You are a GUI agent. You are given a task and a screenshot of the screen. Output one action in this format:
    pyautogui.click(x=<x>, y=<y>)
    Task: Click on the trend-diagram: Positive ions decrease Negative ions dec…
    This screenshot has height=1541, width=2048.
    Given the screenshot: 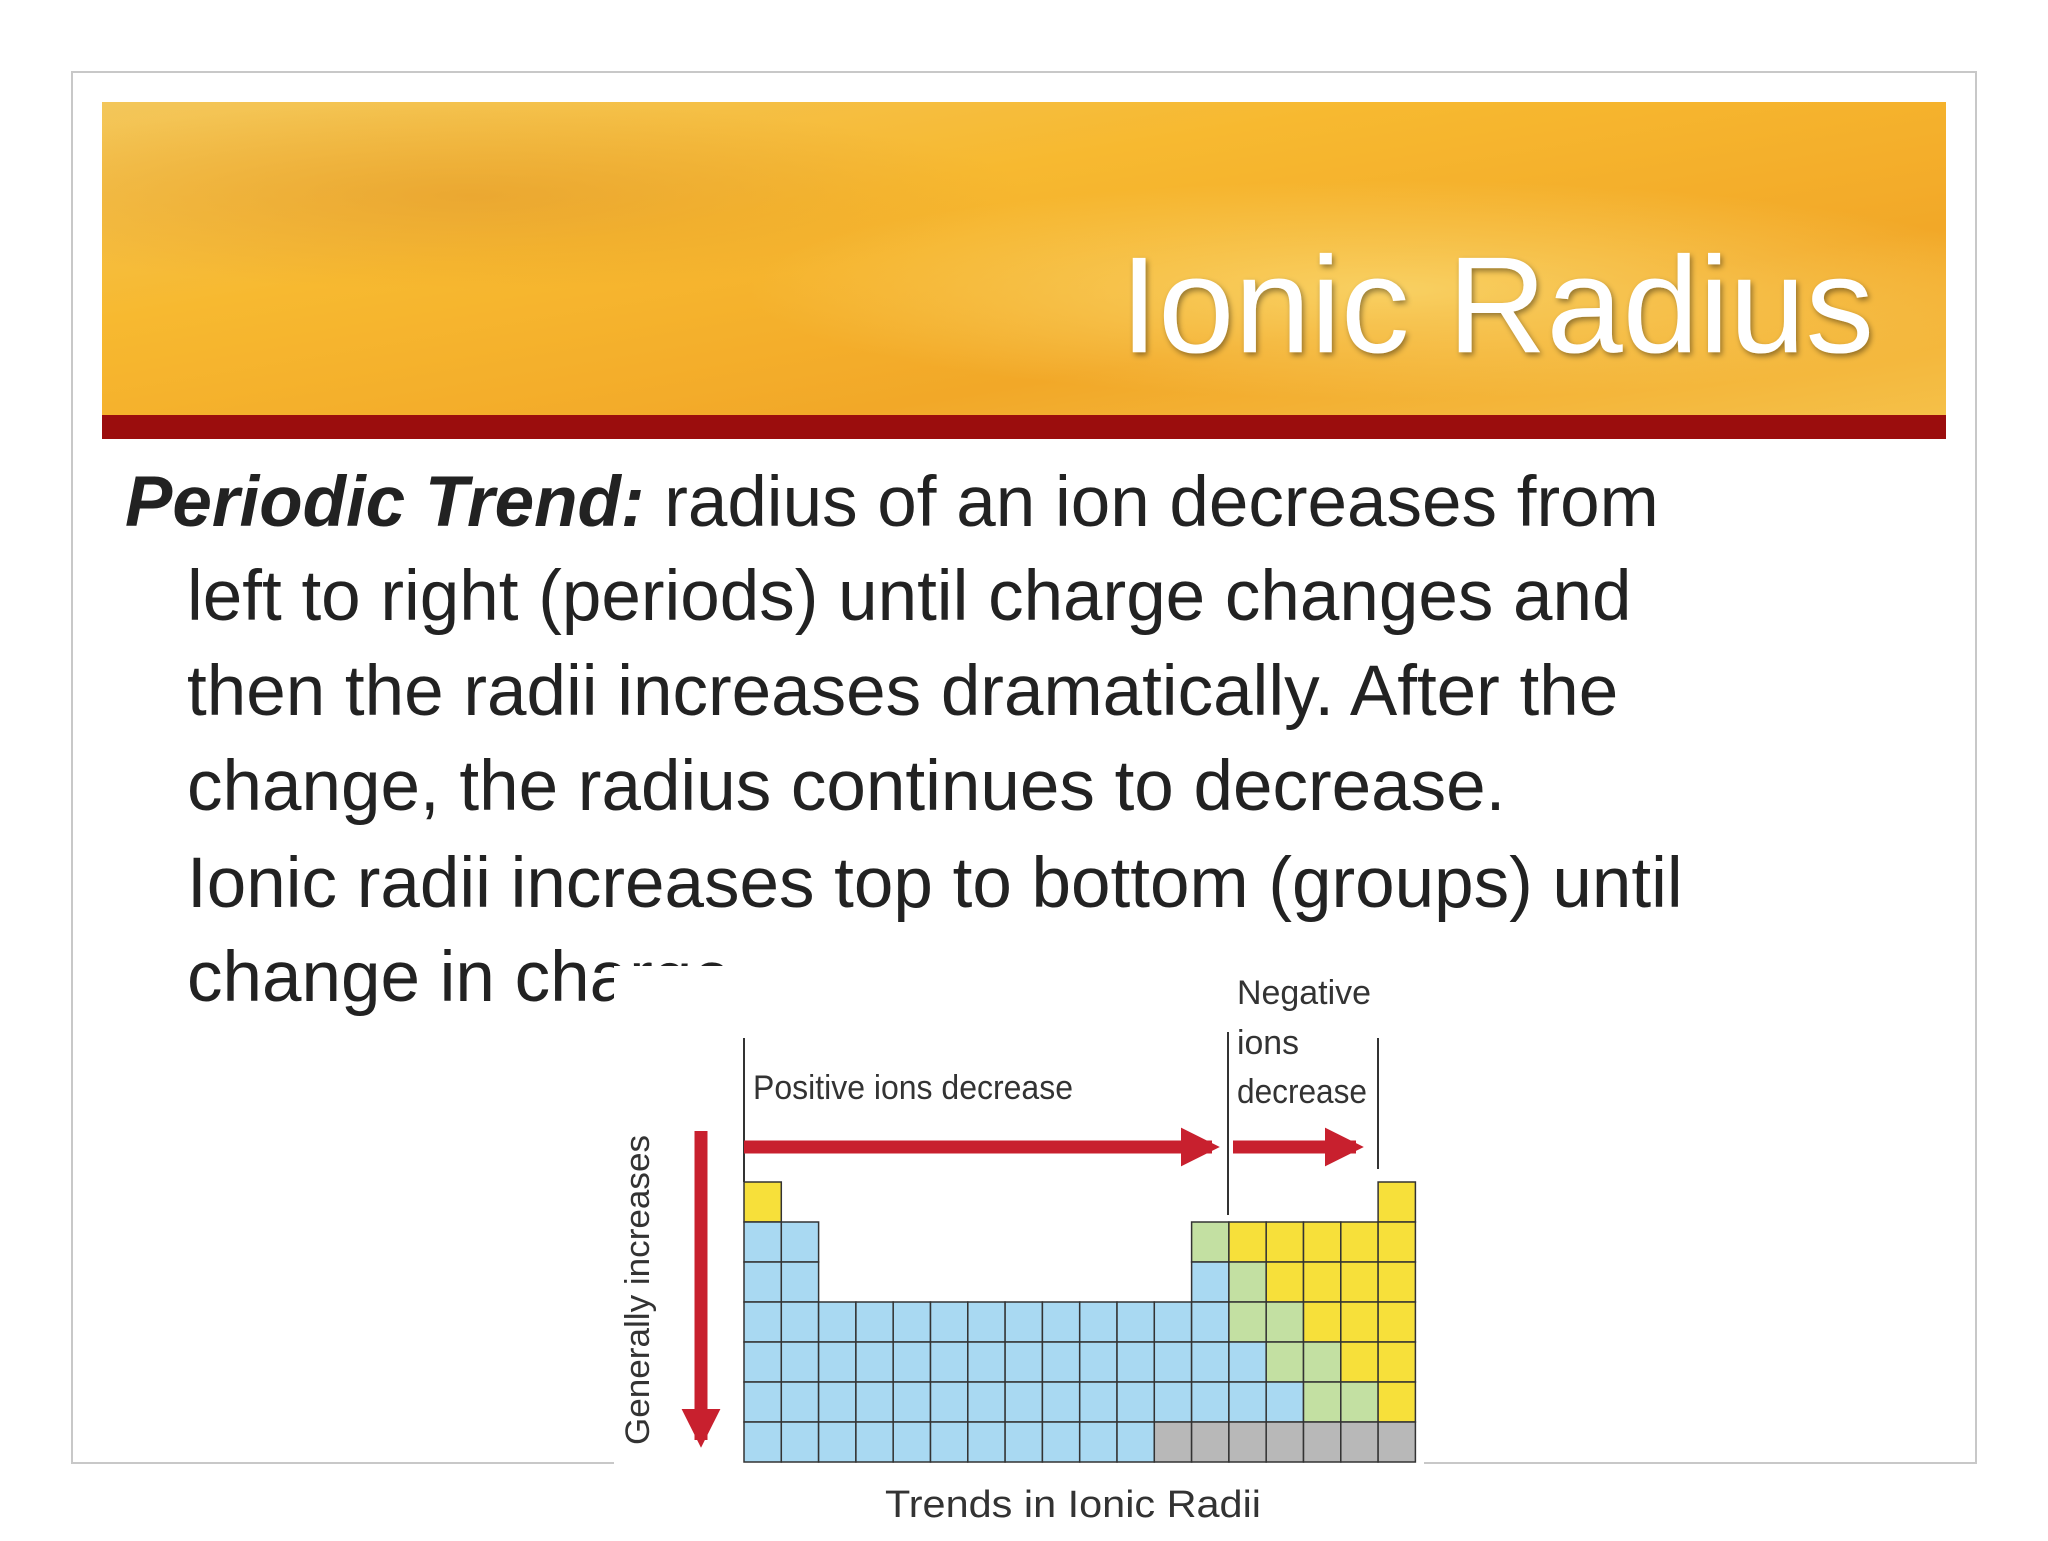 What is the action you would take?
    pyautogui.click(x=1019, y=1251)
    